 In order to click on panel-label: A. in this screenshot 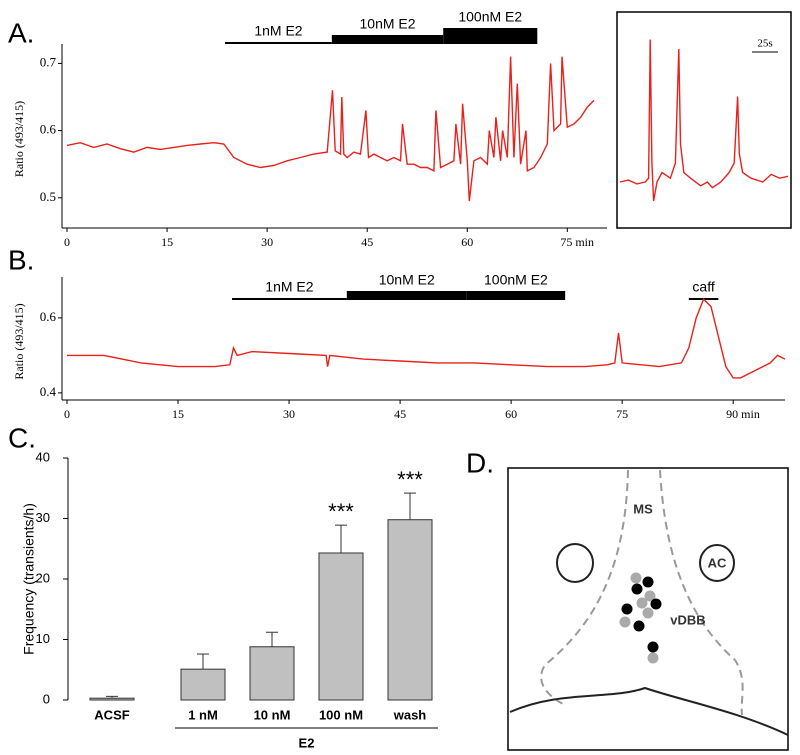, I will do `click(21, 32)`.